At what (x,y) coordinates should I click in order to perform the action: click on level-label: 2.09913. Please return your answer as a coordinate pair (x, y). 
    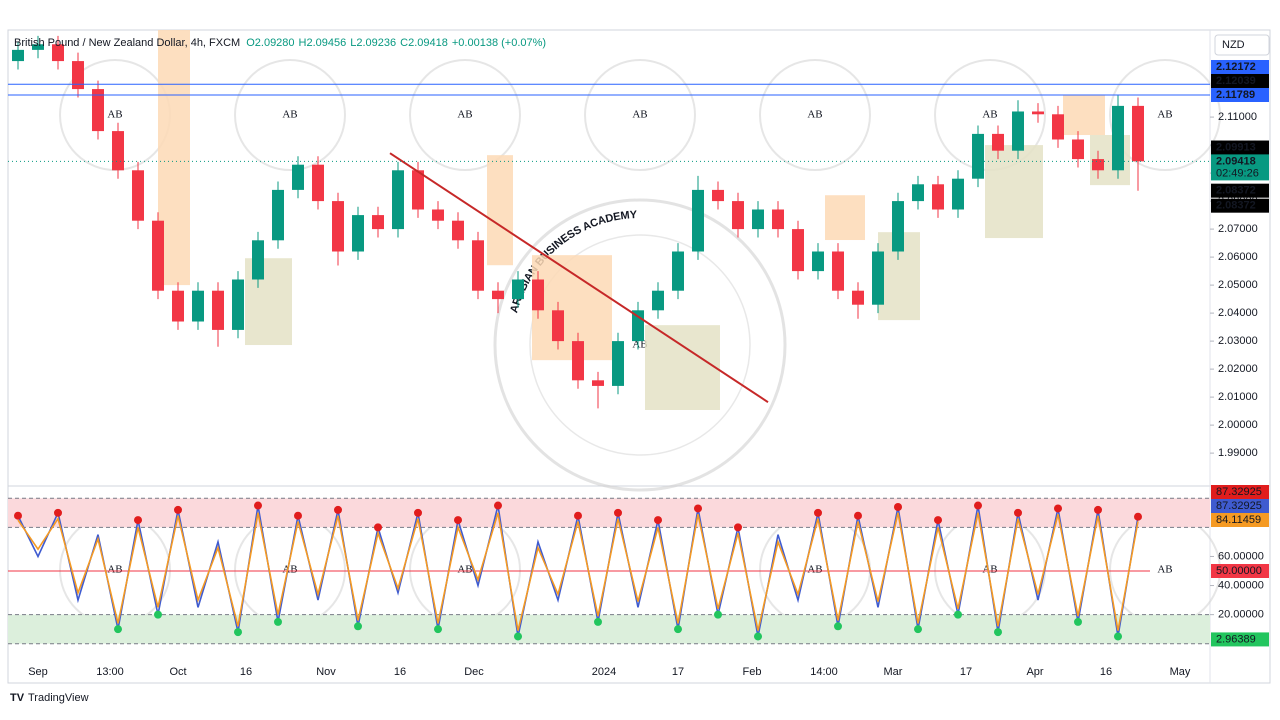
    Looking at the image, I should click on (1236, 147).